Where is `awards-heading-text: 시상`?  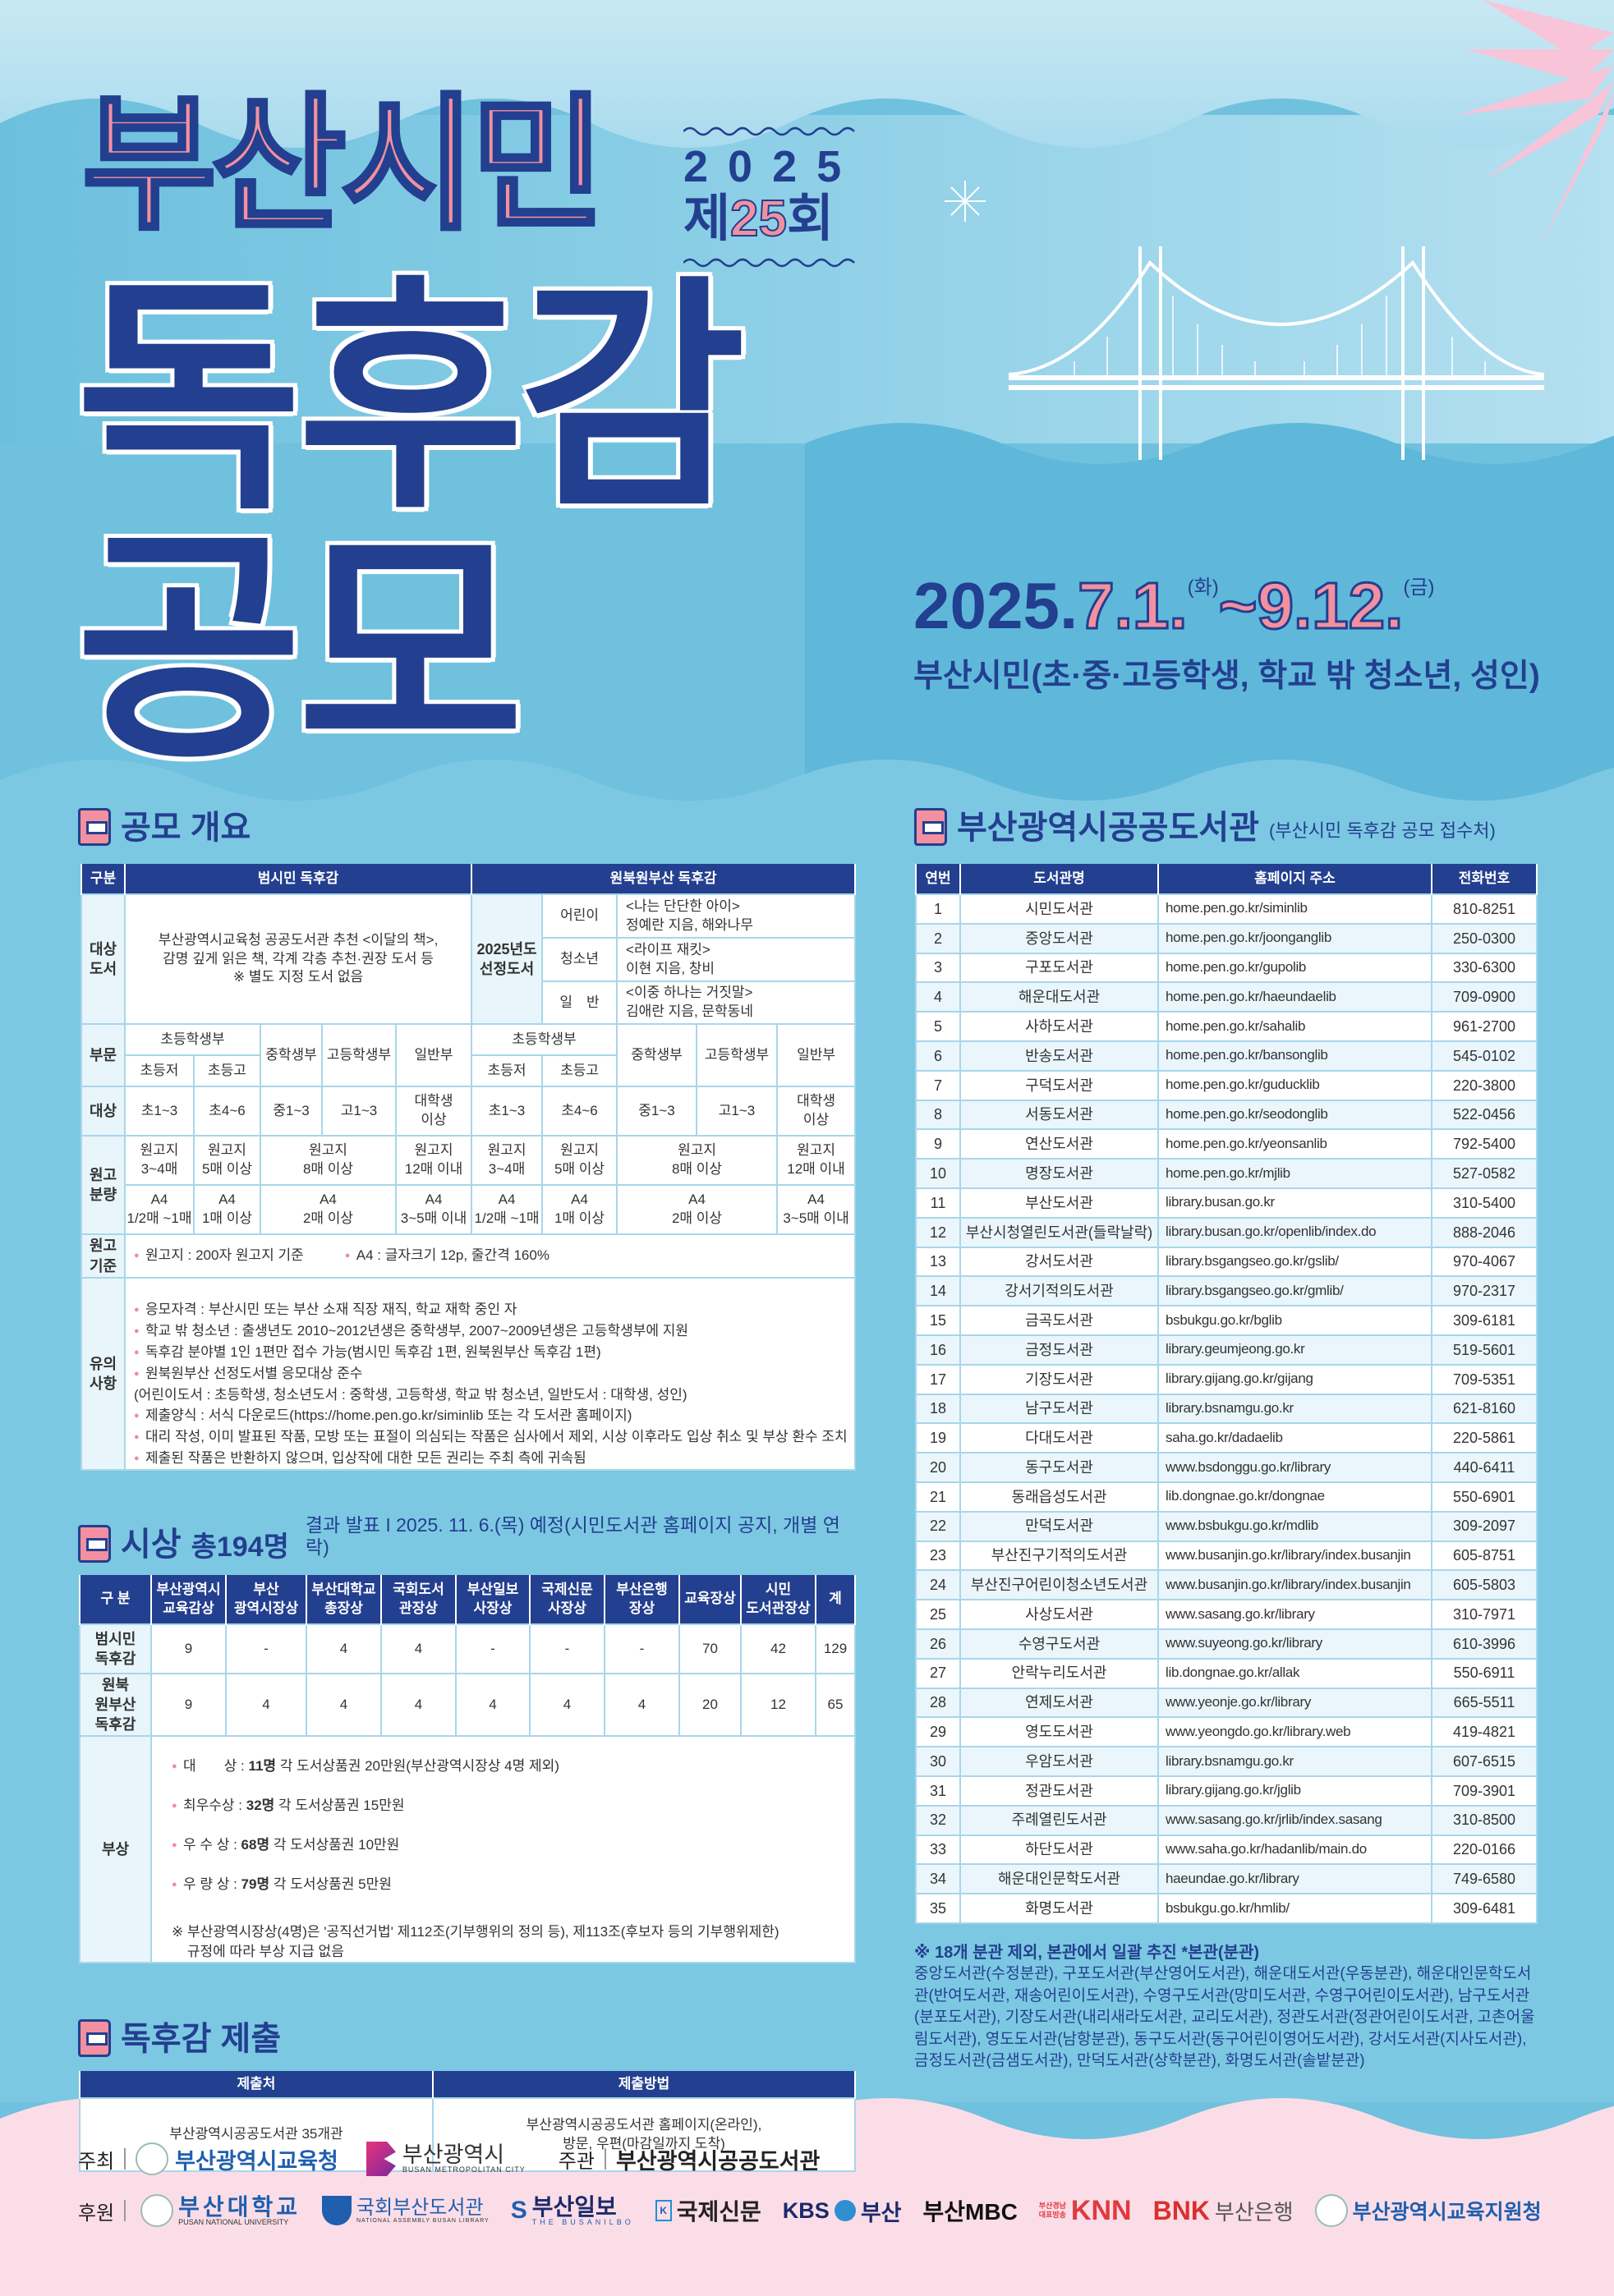
awards-heading-text: 시상 is located at coordinates (151, 1545).